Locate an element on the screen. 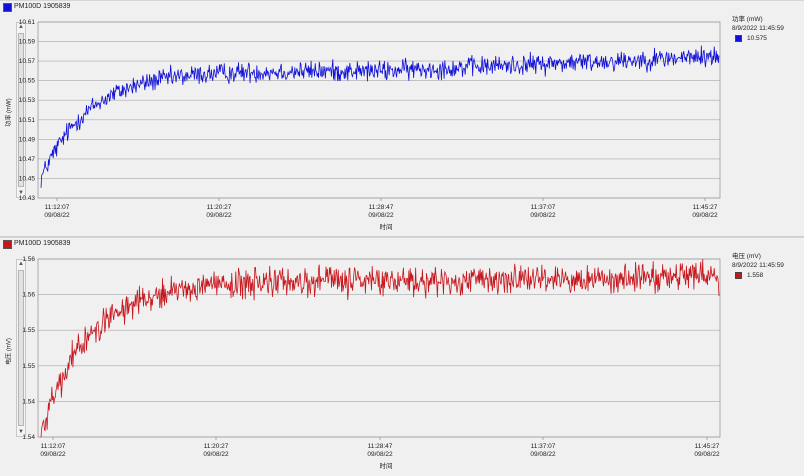 The image size is (804, 476). y-tick-label: 10.51 is located at coordinates (27, 120).